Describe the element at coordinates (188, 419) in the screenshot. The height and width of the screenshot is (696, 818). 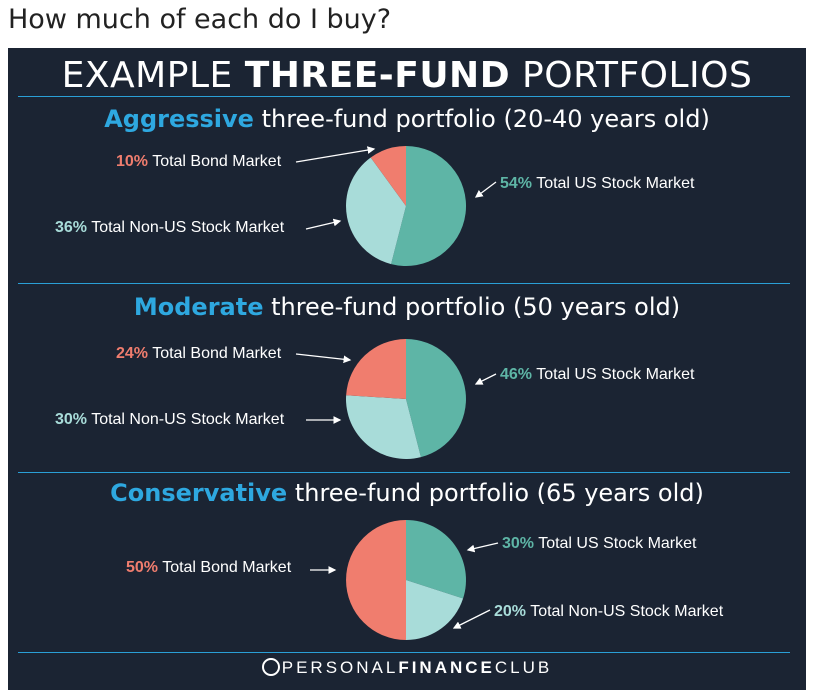
I see `moderate-intl-label: Total Non-US Stock Market` at that location.